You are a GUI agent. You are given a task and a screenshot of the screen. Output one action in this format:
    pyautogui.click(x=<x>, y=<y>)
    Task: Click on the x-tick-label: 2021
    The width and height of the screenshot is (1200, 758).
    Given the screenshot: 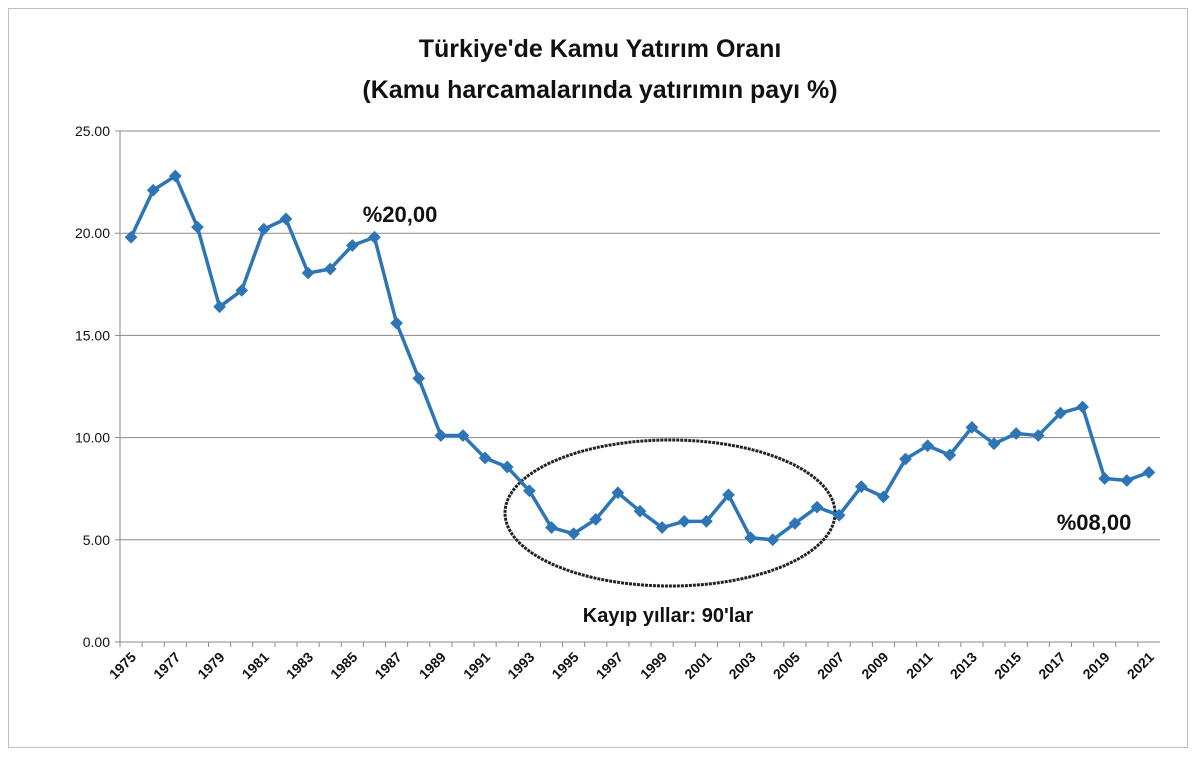 What is the action you would take?
    pyautogui.click(x=1140, y=665)
    